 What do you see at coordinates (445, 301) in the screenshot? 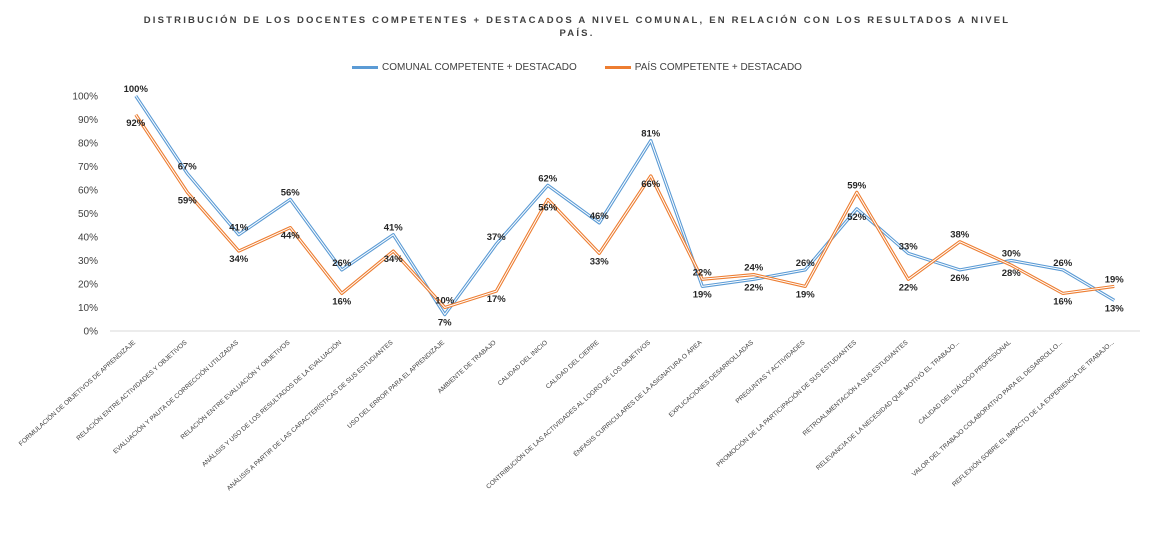
I see `data-label-pais: 10%` at bounding box center [445, 301].